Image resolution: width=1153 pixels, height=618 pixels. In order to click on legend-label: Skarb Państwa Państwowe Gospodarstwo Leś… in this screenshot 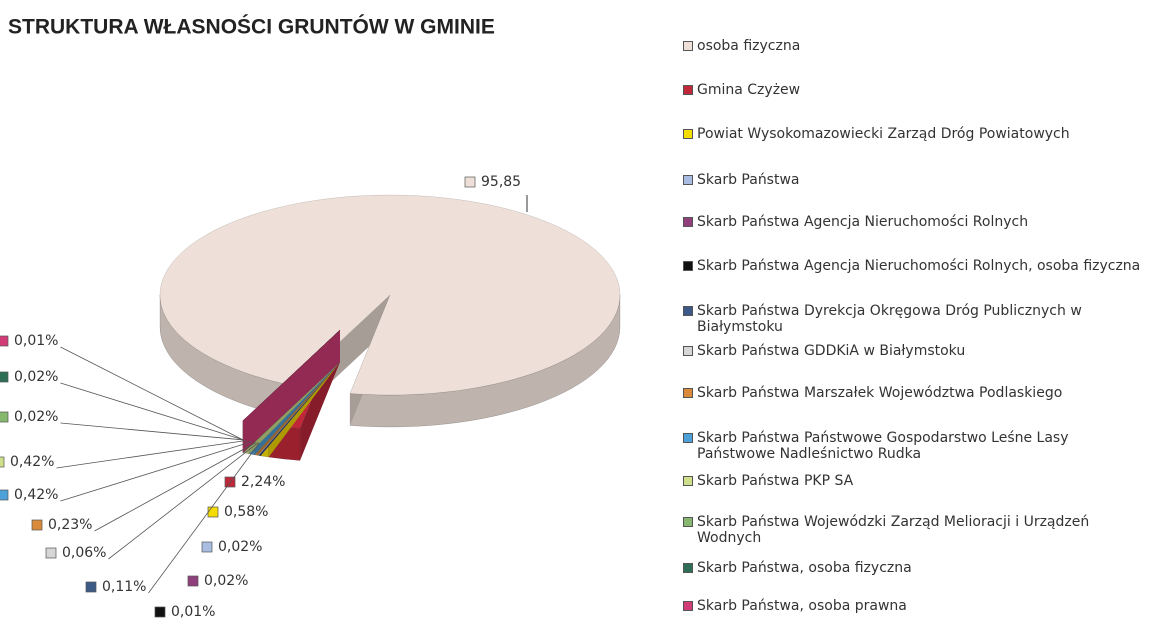, I will do `click(883, 446)`.